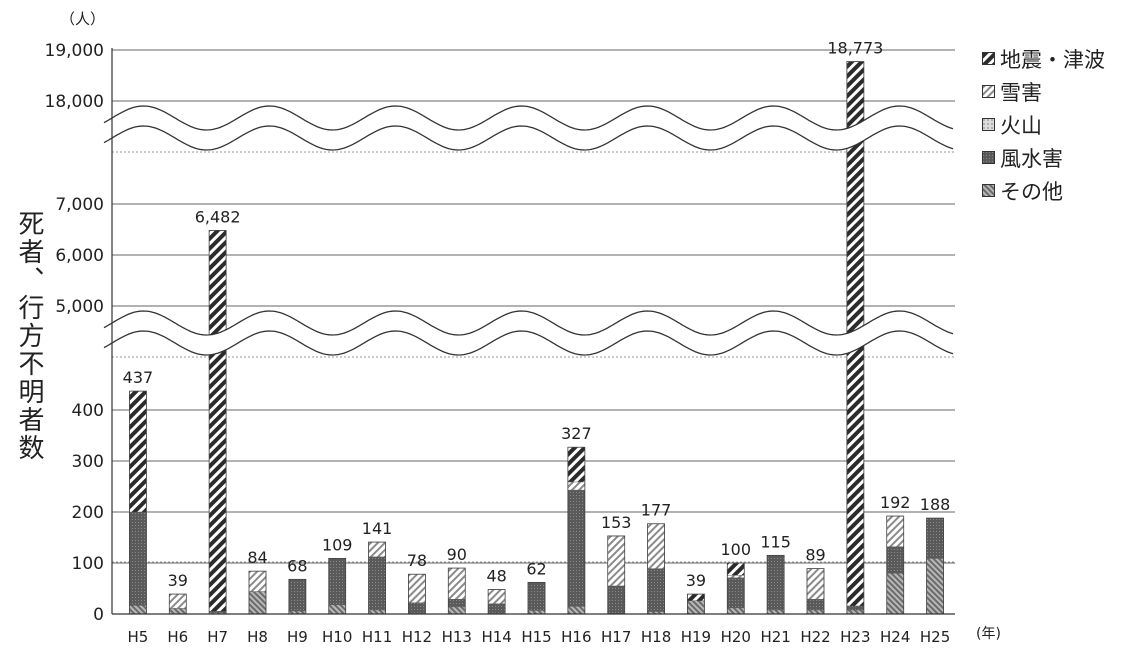 This screenshot has height=651, width=1126. I want to click on x-tick-label: H7, so click(217, 637).